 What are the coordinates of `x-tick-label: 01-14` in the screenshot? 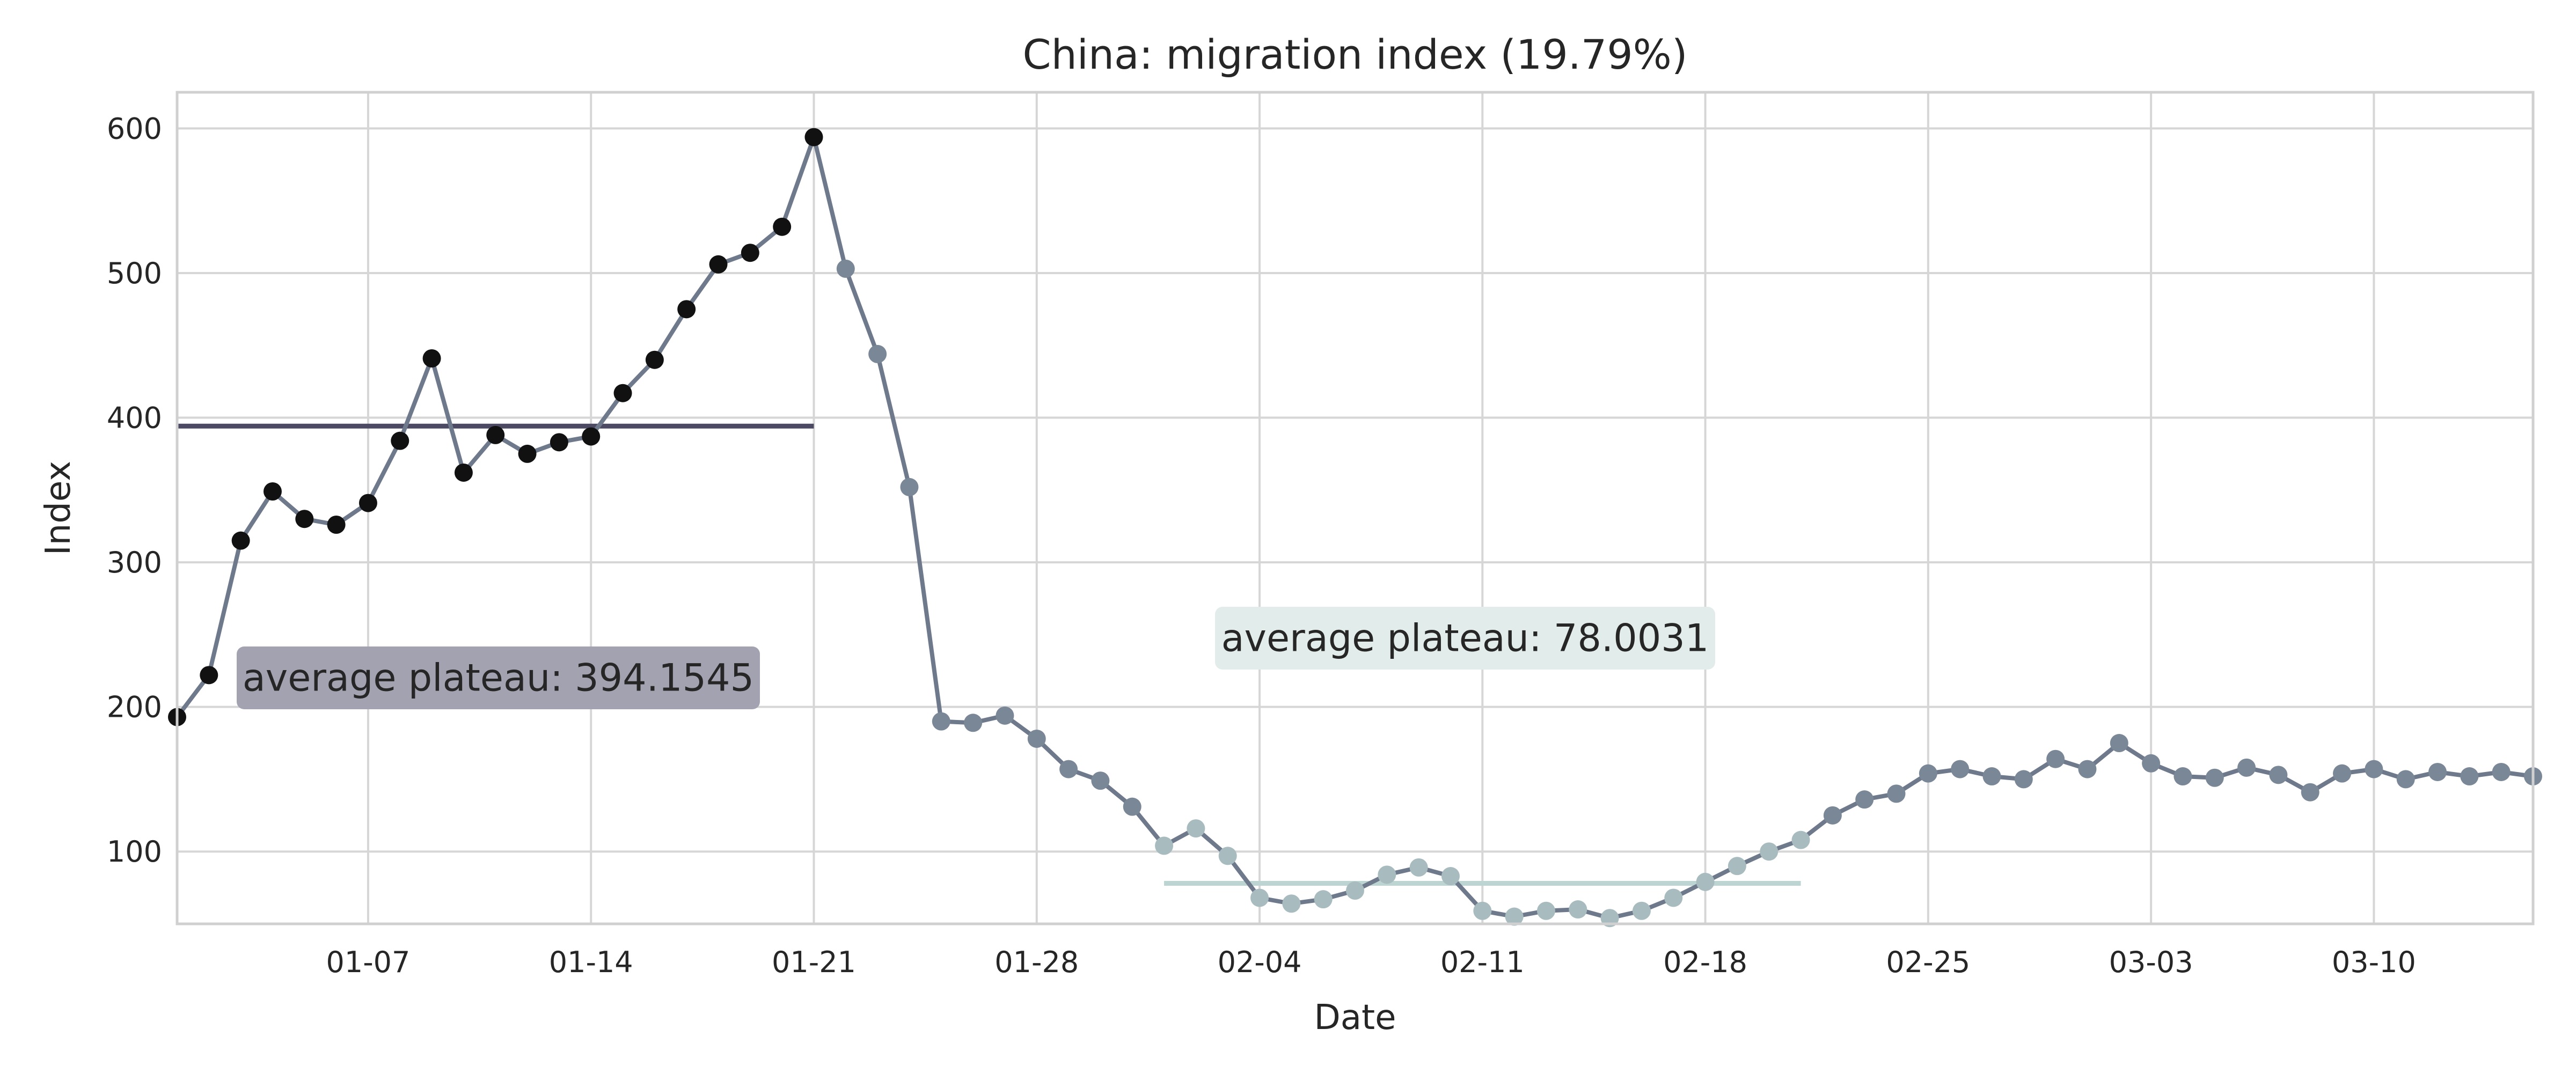 It's located at (591, 962).